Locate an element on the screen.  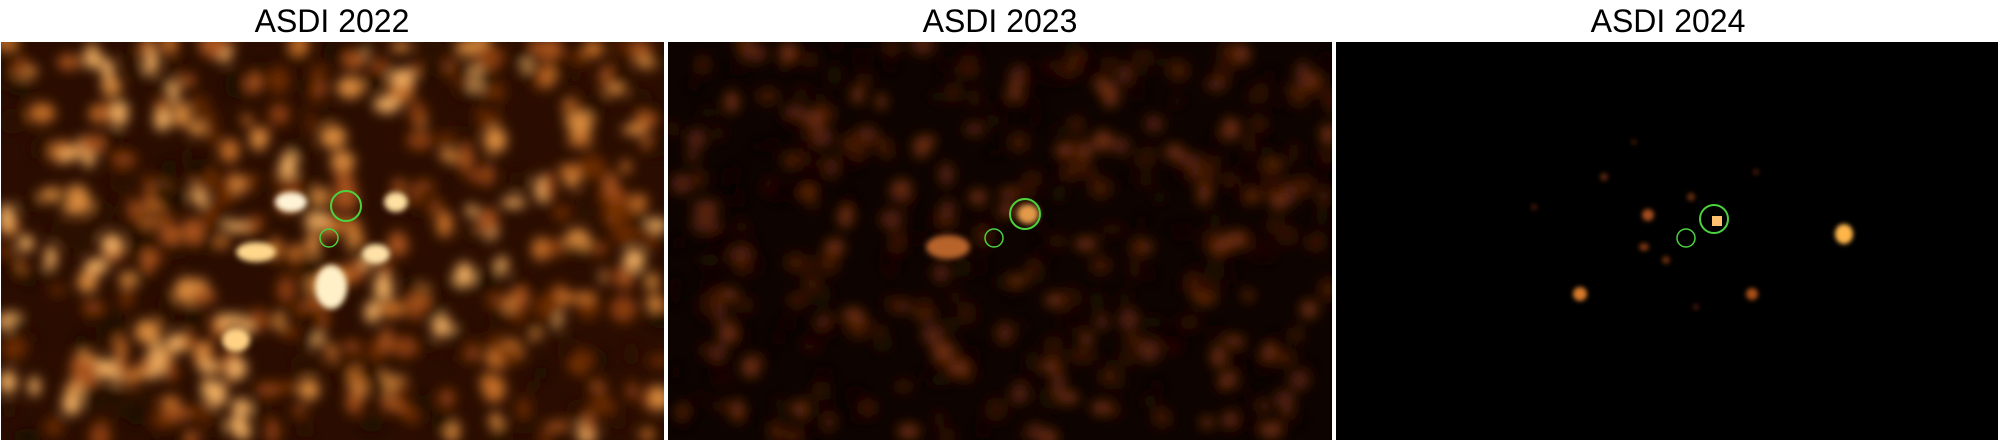
marker-circle-small is located at coordinates (329, 238).